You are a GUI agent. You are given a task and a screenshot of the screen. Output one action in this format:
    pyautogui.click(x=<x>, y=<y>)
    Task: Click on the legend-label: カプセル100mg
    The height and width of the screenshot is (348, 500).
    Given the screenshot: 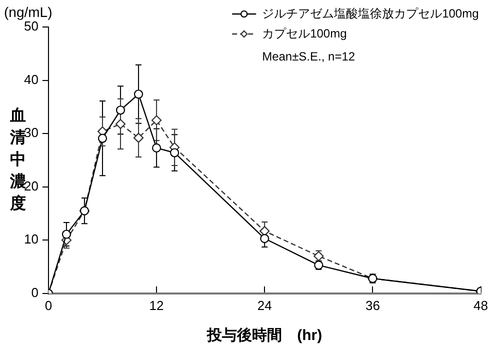 What is the action you would take?
    pyautogui.click(x=304, y=33)
    